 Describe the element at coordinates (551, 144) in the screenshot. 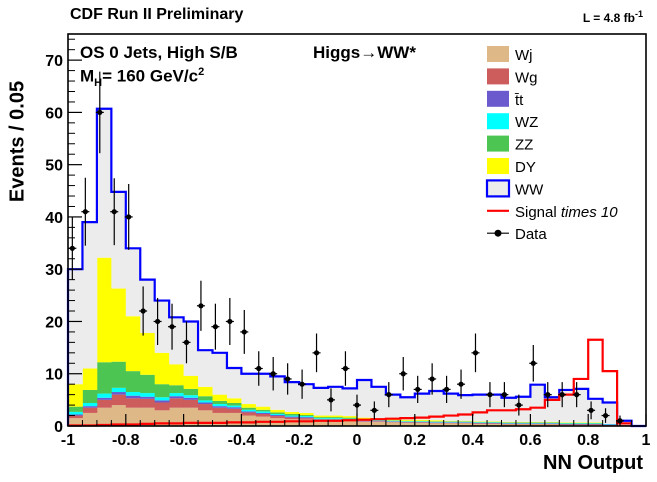

I see `legend: Wj Wg t̄t WZ ZZ DY WW Signal times 10 Data` at that location.